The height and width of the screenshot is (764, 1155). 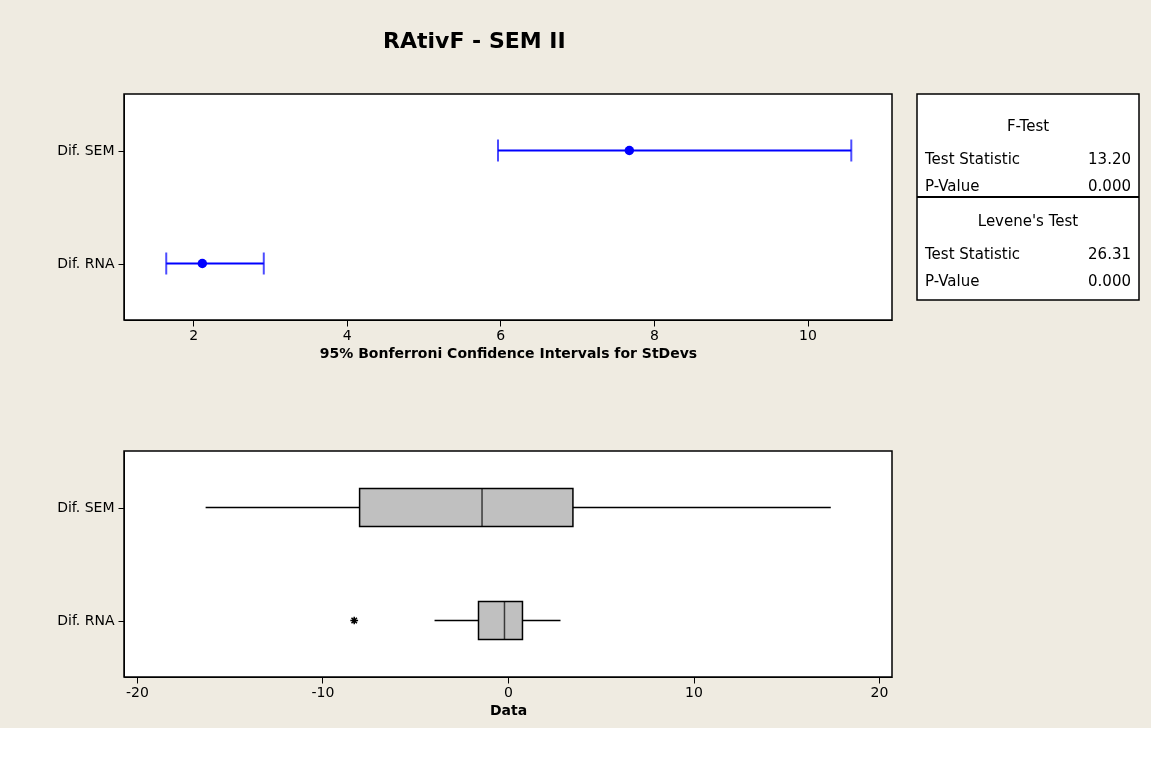 I want to click on x-tick-label: -10, so click(x=323, y=691).